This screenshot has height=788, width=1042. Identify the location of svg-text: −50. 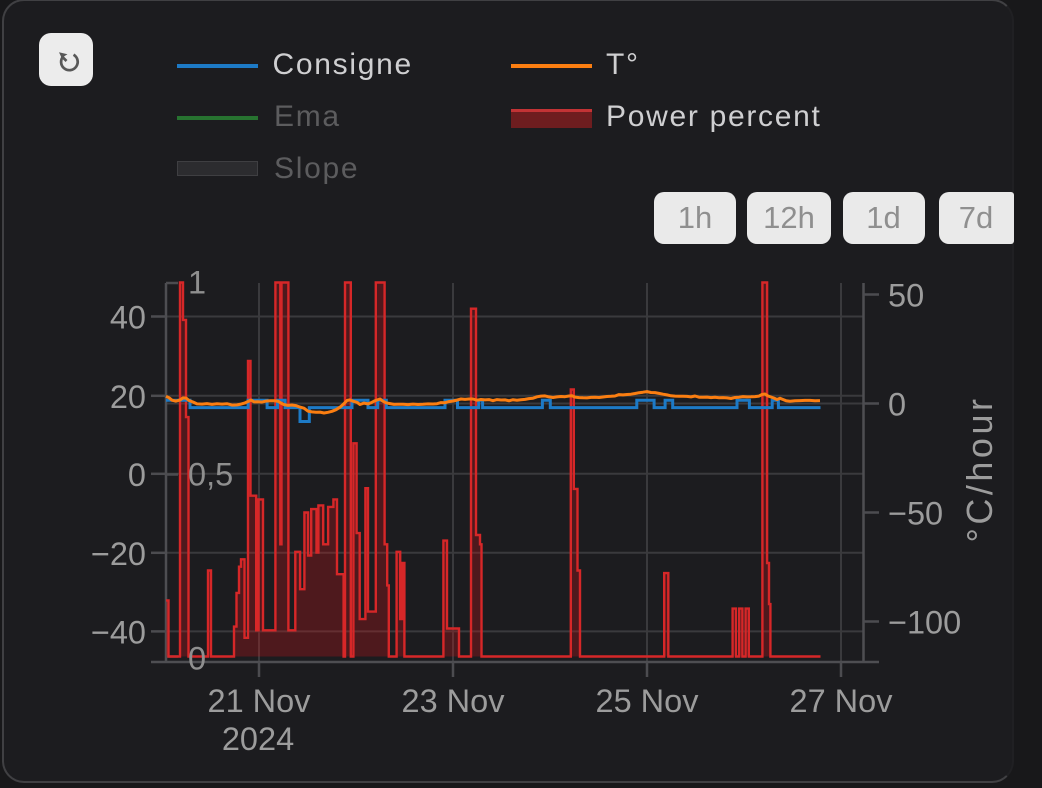
(915, 514).